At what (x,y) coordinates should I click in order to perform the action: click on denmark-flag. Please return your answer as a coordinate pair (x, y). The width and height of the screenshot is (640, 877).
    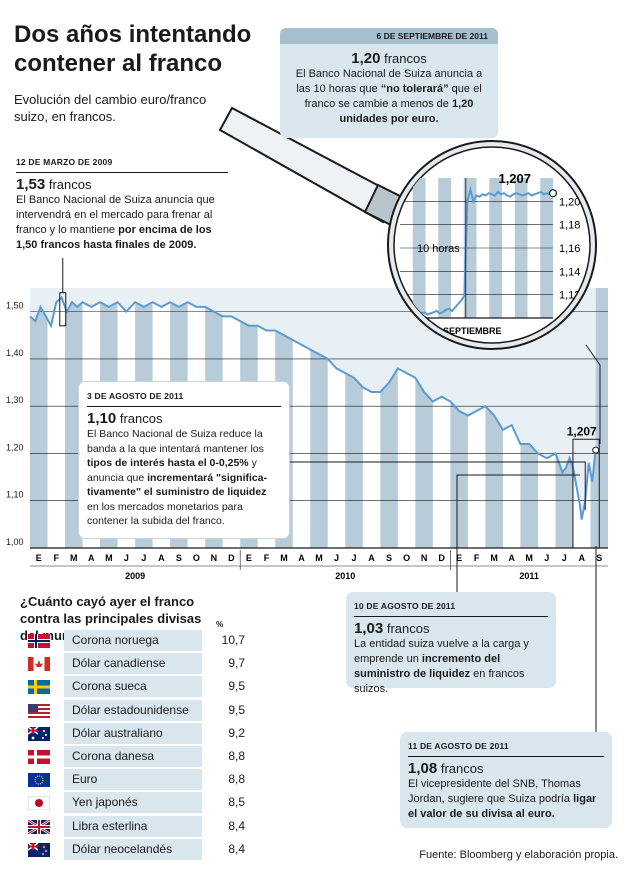
    Looking at the image, I should click on (39, 757).